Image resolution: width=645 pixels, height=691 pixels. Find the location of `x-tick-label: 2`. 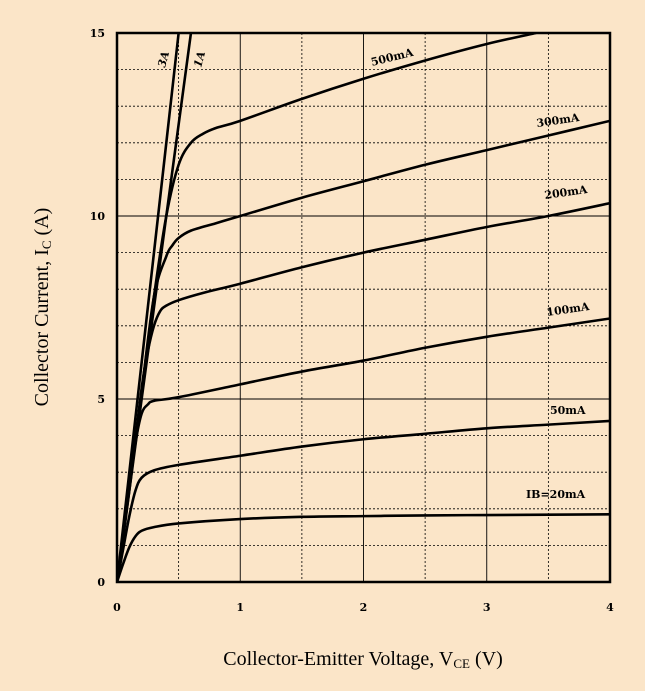

x-tick-label: 2 is located at coordinates (364, 607).